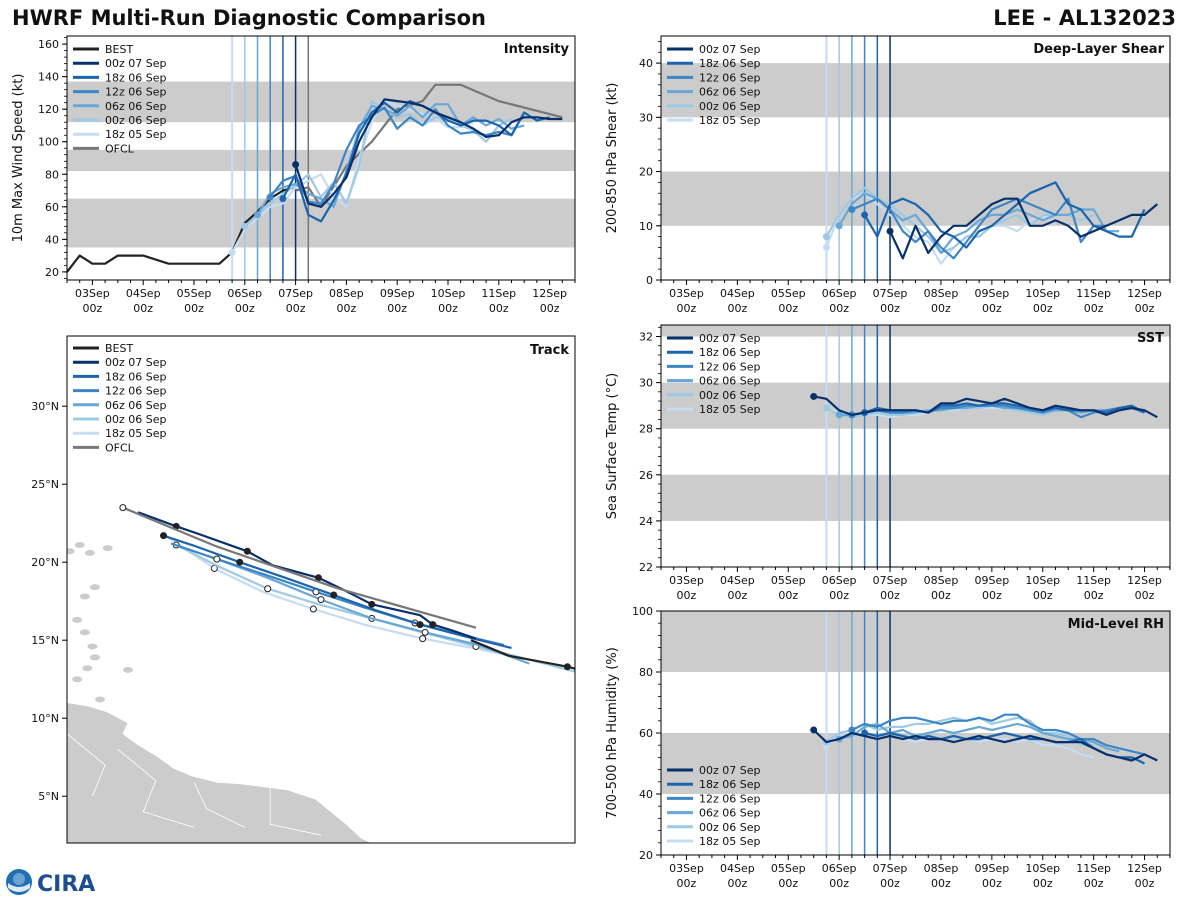 The height and width of the screenshot is (900, 1200). What do you see at coordinates (646, 172) in the screenshot?
I see `y-tick-label: 20` at bounding box center [646, 172].